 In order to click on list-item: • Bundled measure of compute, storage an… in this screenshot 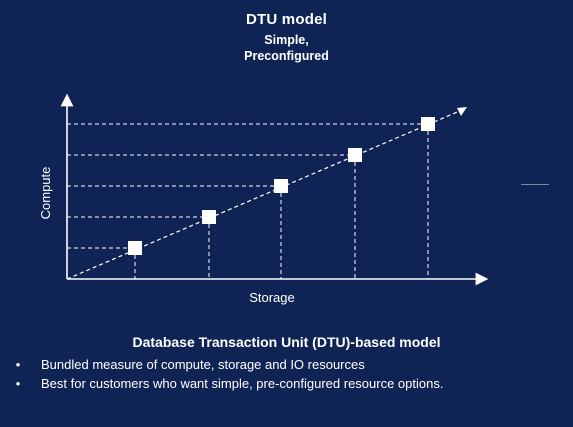, I will do `click(228, 364)`.